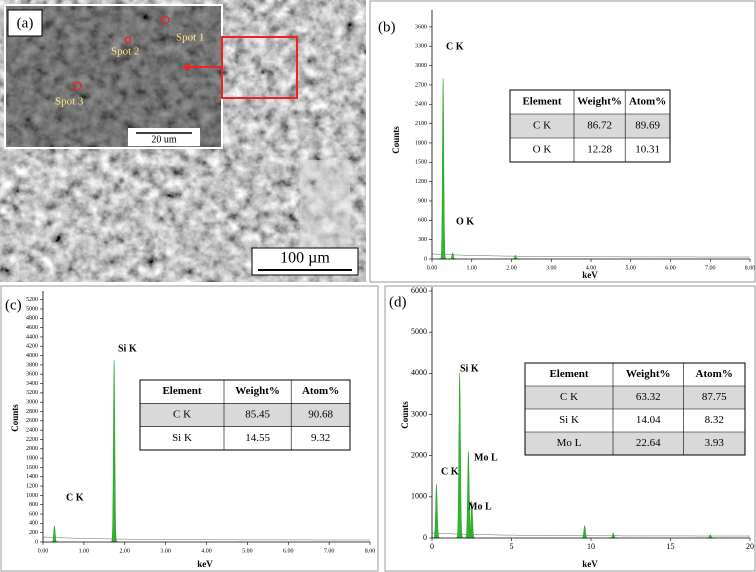  What do you see at coordinates (32, 449) in the screenshot?
I see `y-tick-label: 2000` at bounding box center [32, 449].